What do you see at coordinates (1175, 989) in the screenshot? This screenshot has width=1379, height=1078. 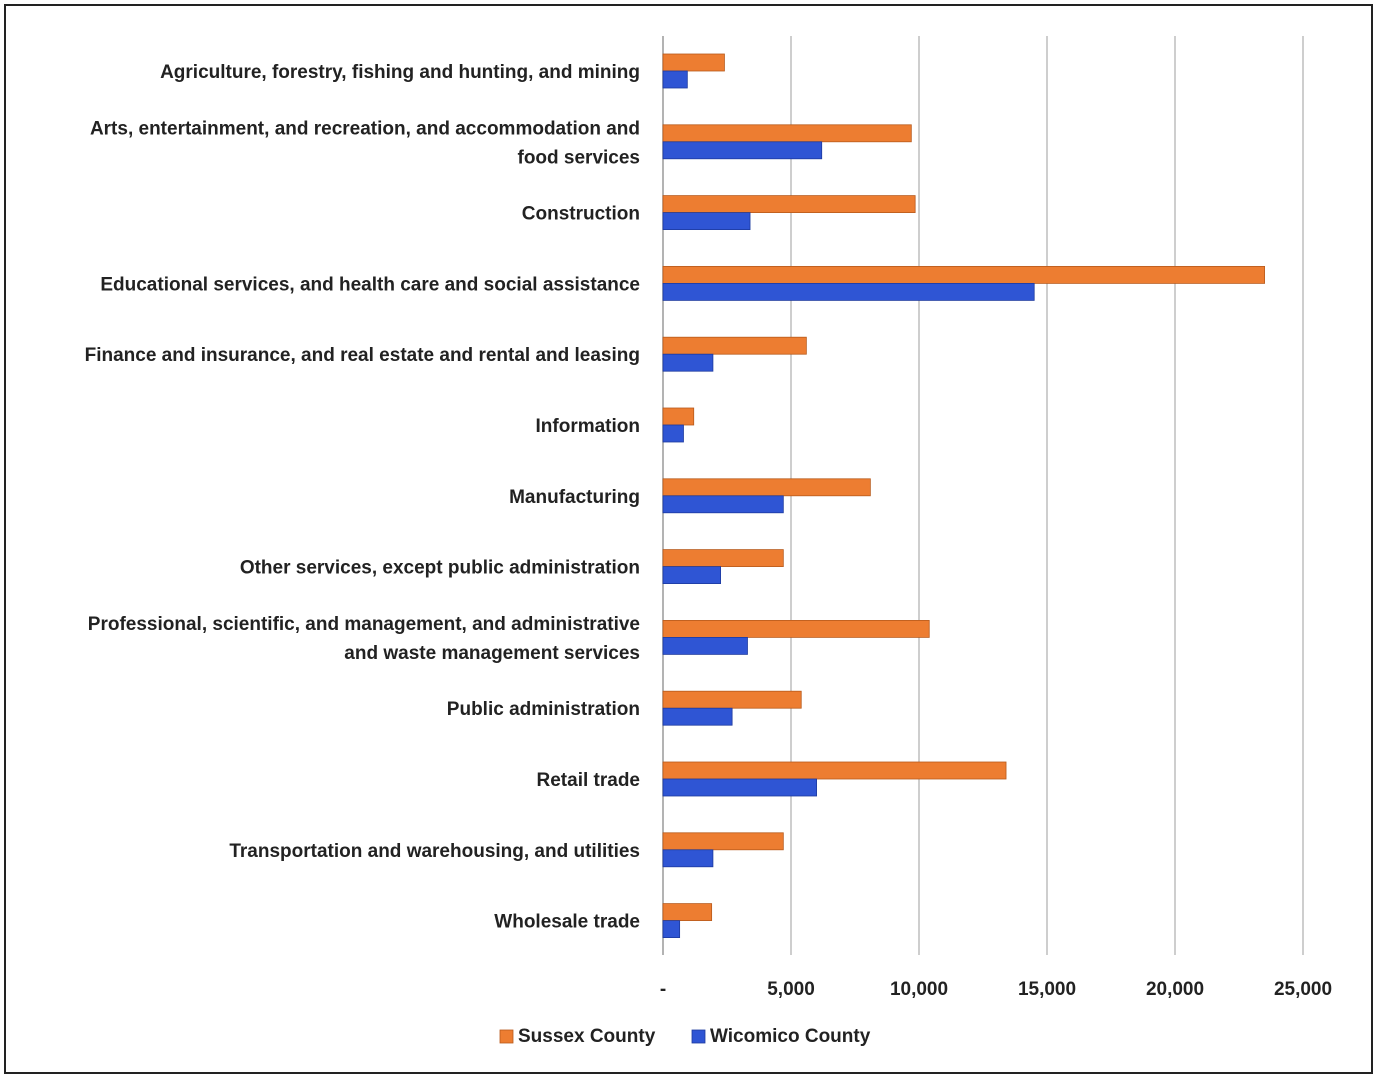 I see `x-tick-label: 20,000` at bounding box center [1175, 989].